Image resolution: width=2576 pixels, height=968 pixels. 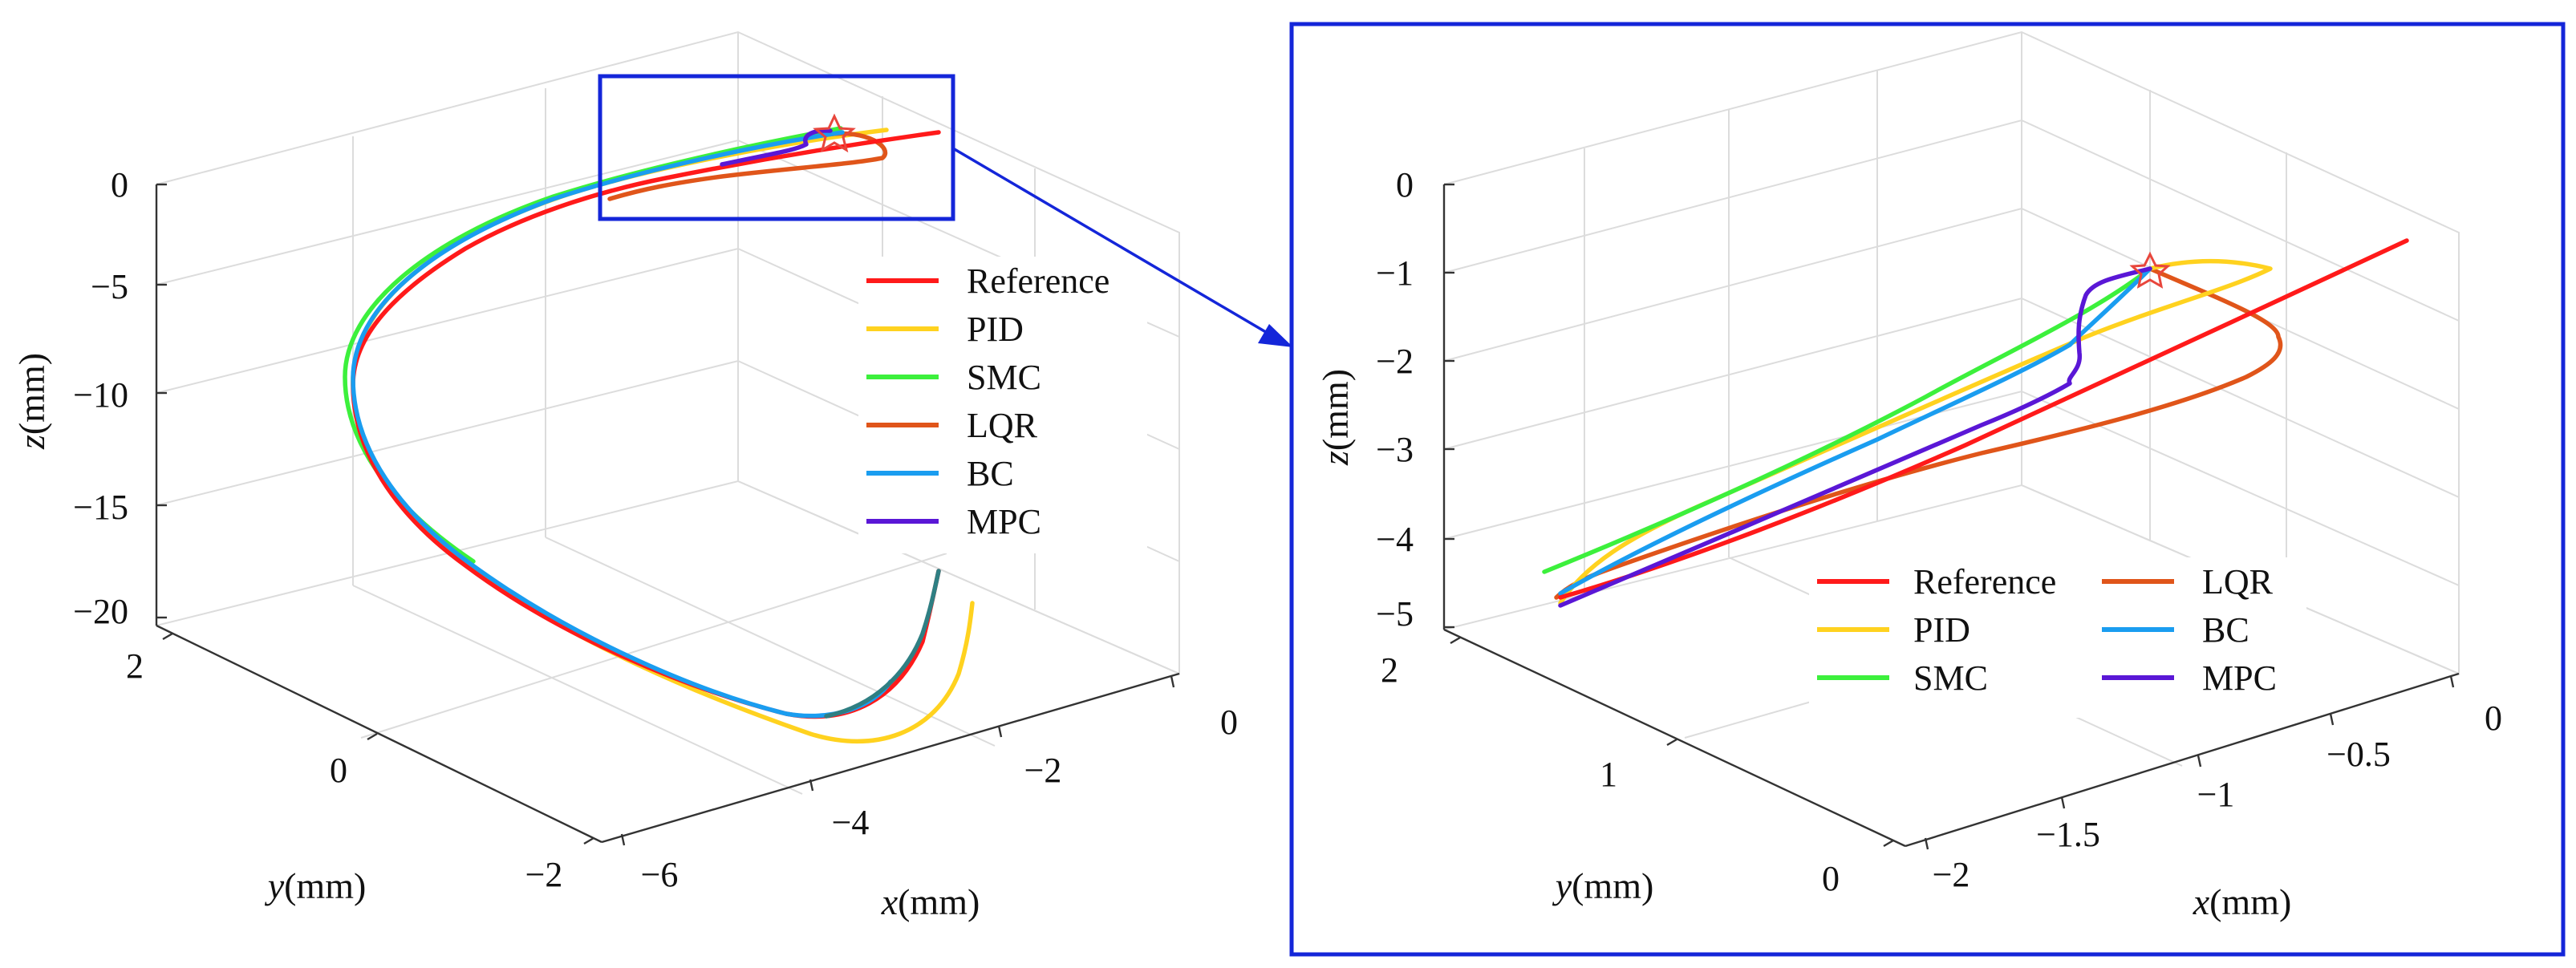 I want to click on left-z-tick: −15, so click(x=100, y=508).